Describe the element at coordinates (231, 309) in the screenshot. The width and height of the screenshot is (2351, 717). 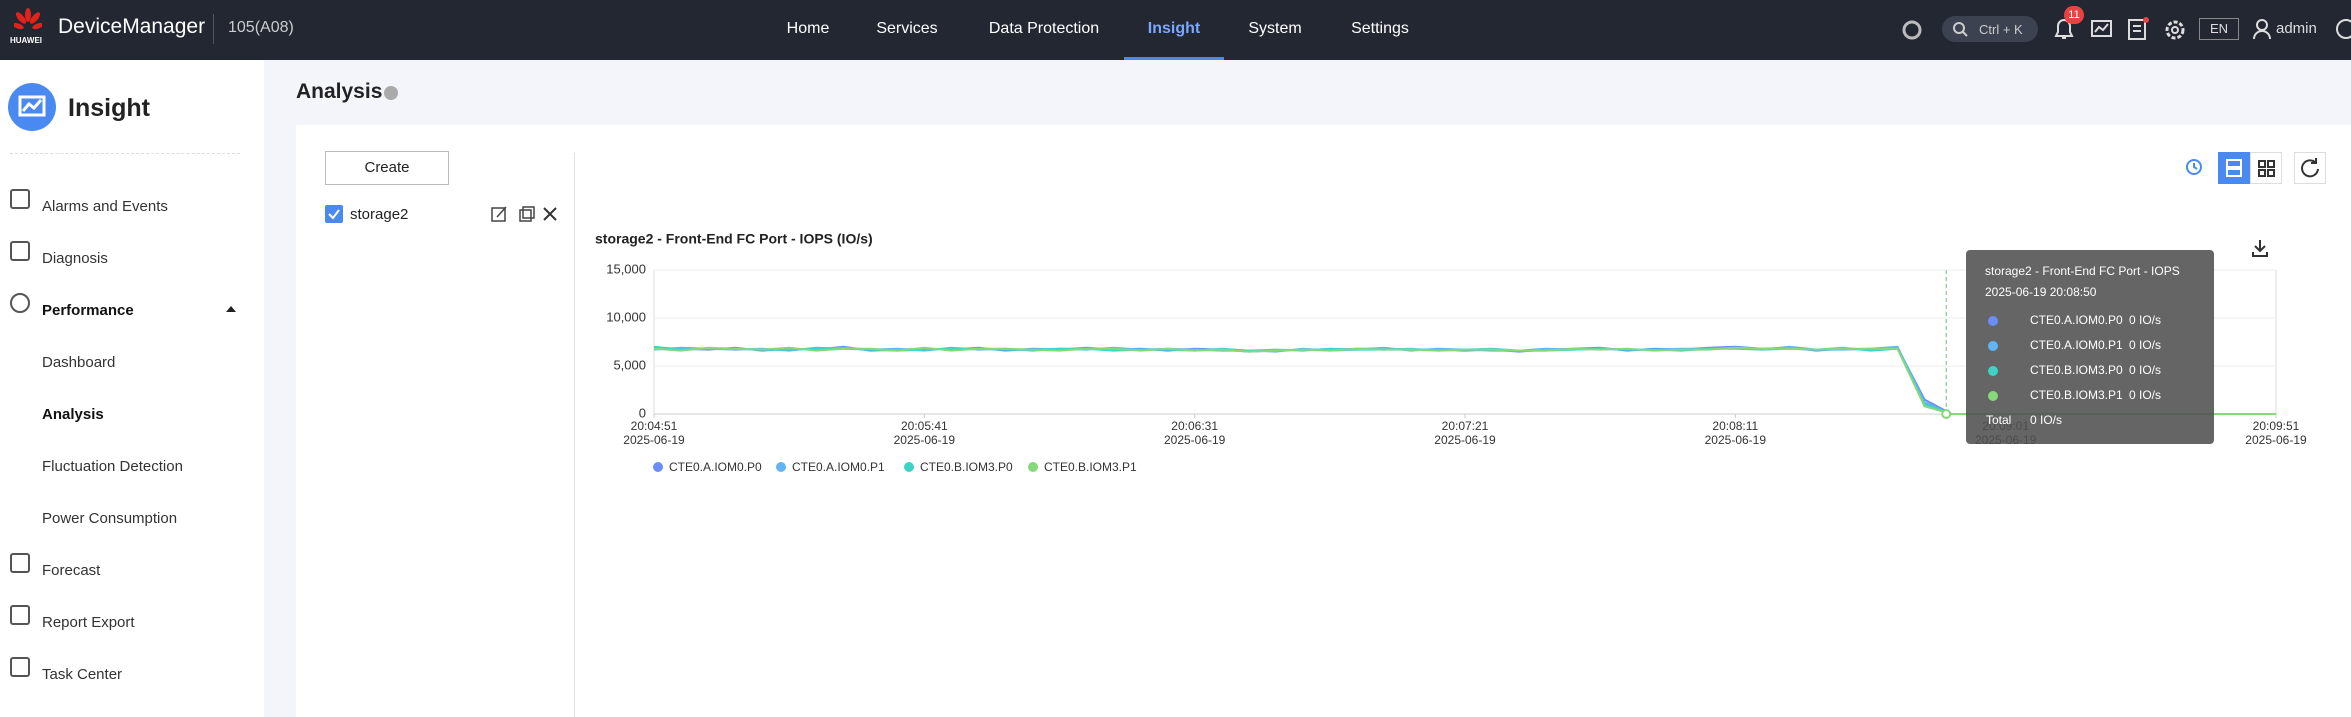
I see `collapse-arrow` at that location.